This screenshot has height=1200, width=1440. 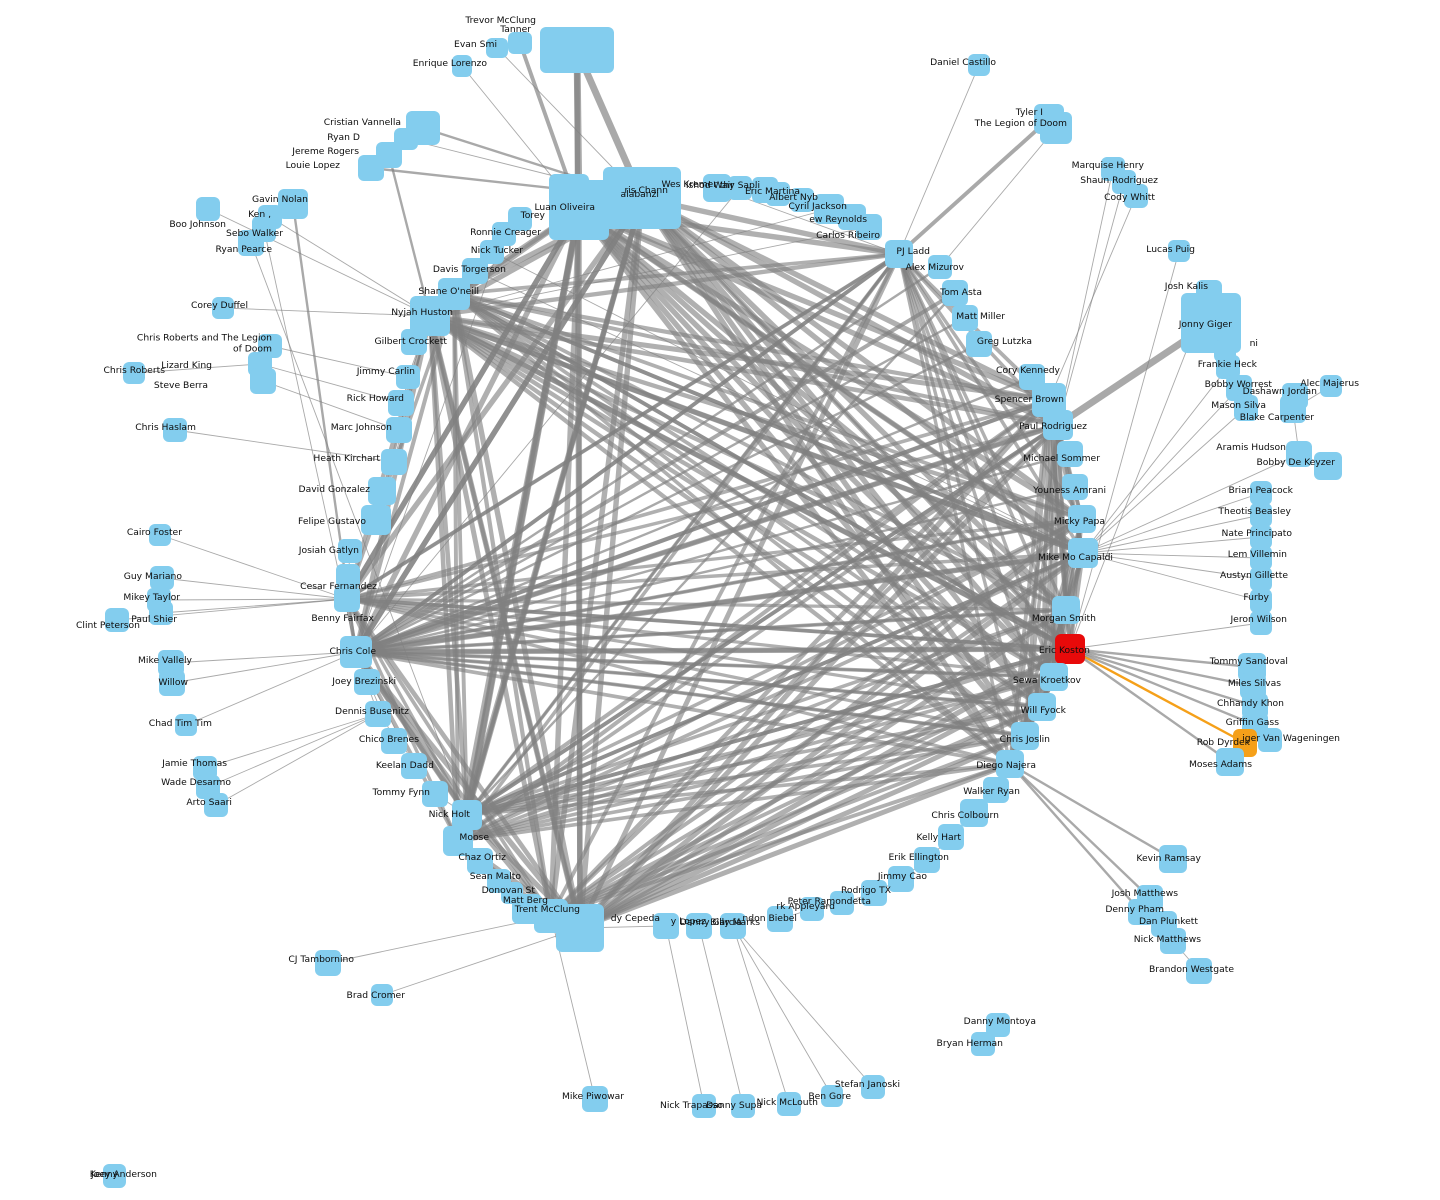 What do you see at coordinates (1328, 466) in the screenshot?
I see `graph-node-bobby-de-keyzer` at bounding box center [1328, 466].